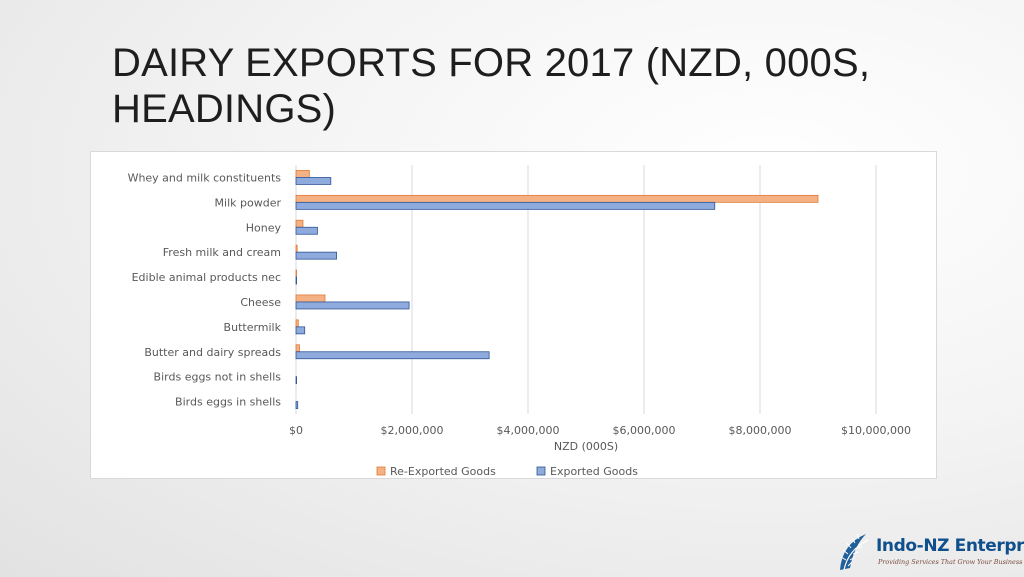 Image resolution: width=1024 pixels, height=577 pixels. I want to click on category-label: Butter and dairy spreads, so click(212, 352).